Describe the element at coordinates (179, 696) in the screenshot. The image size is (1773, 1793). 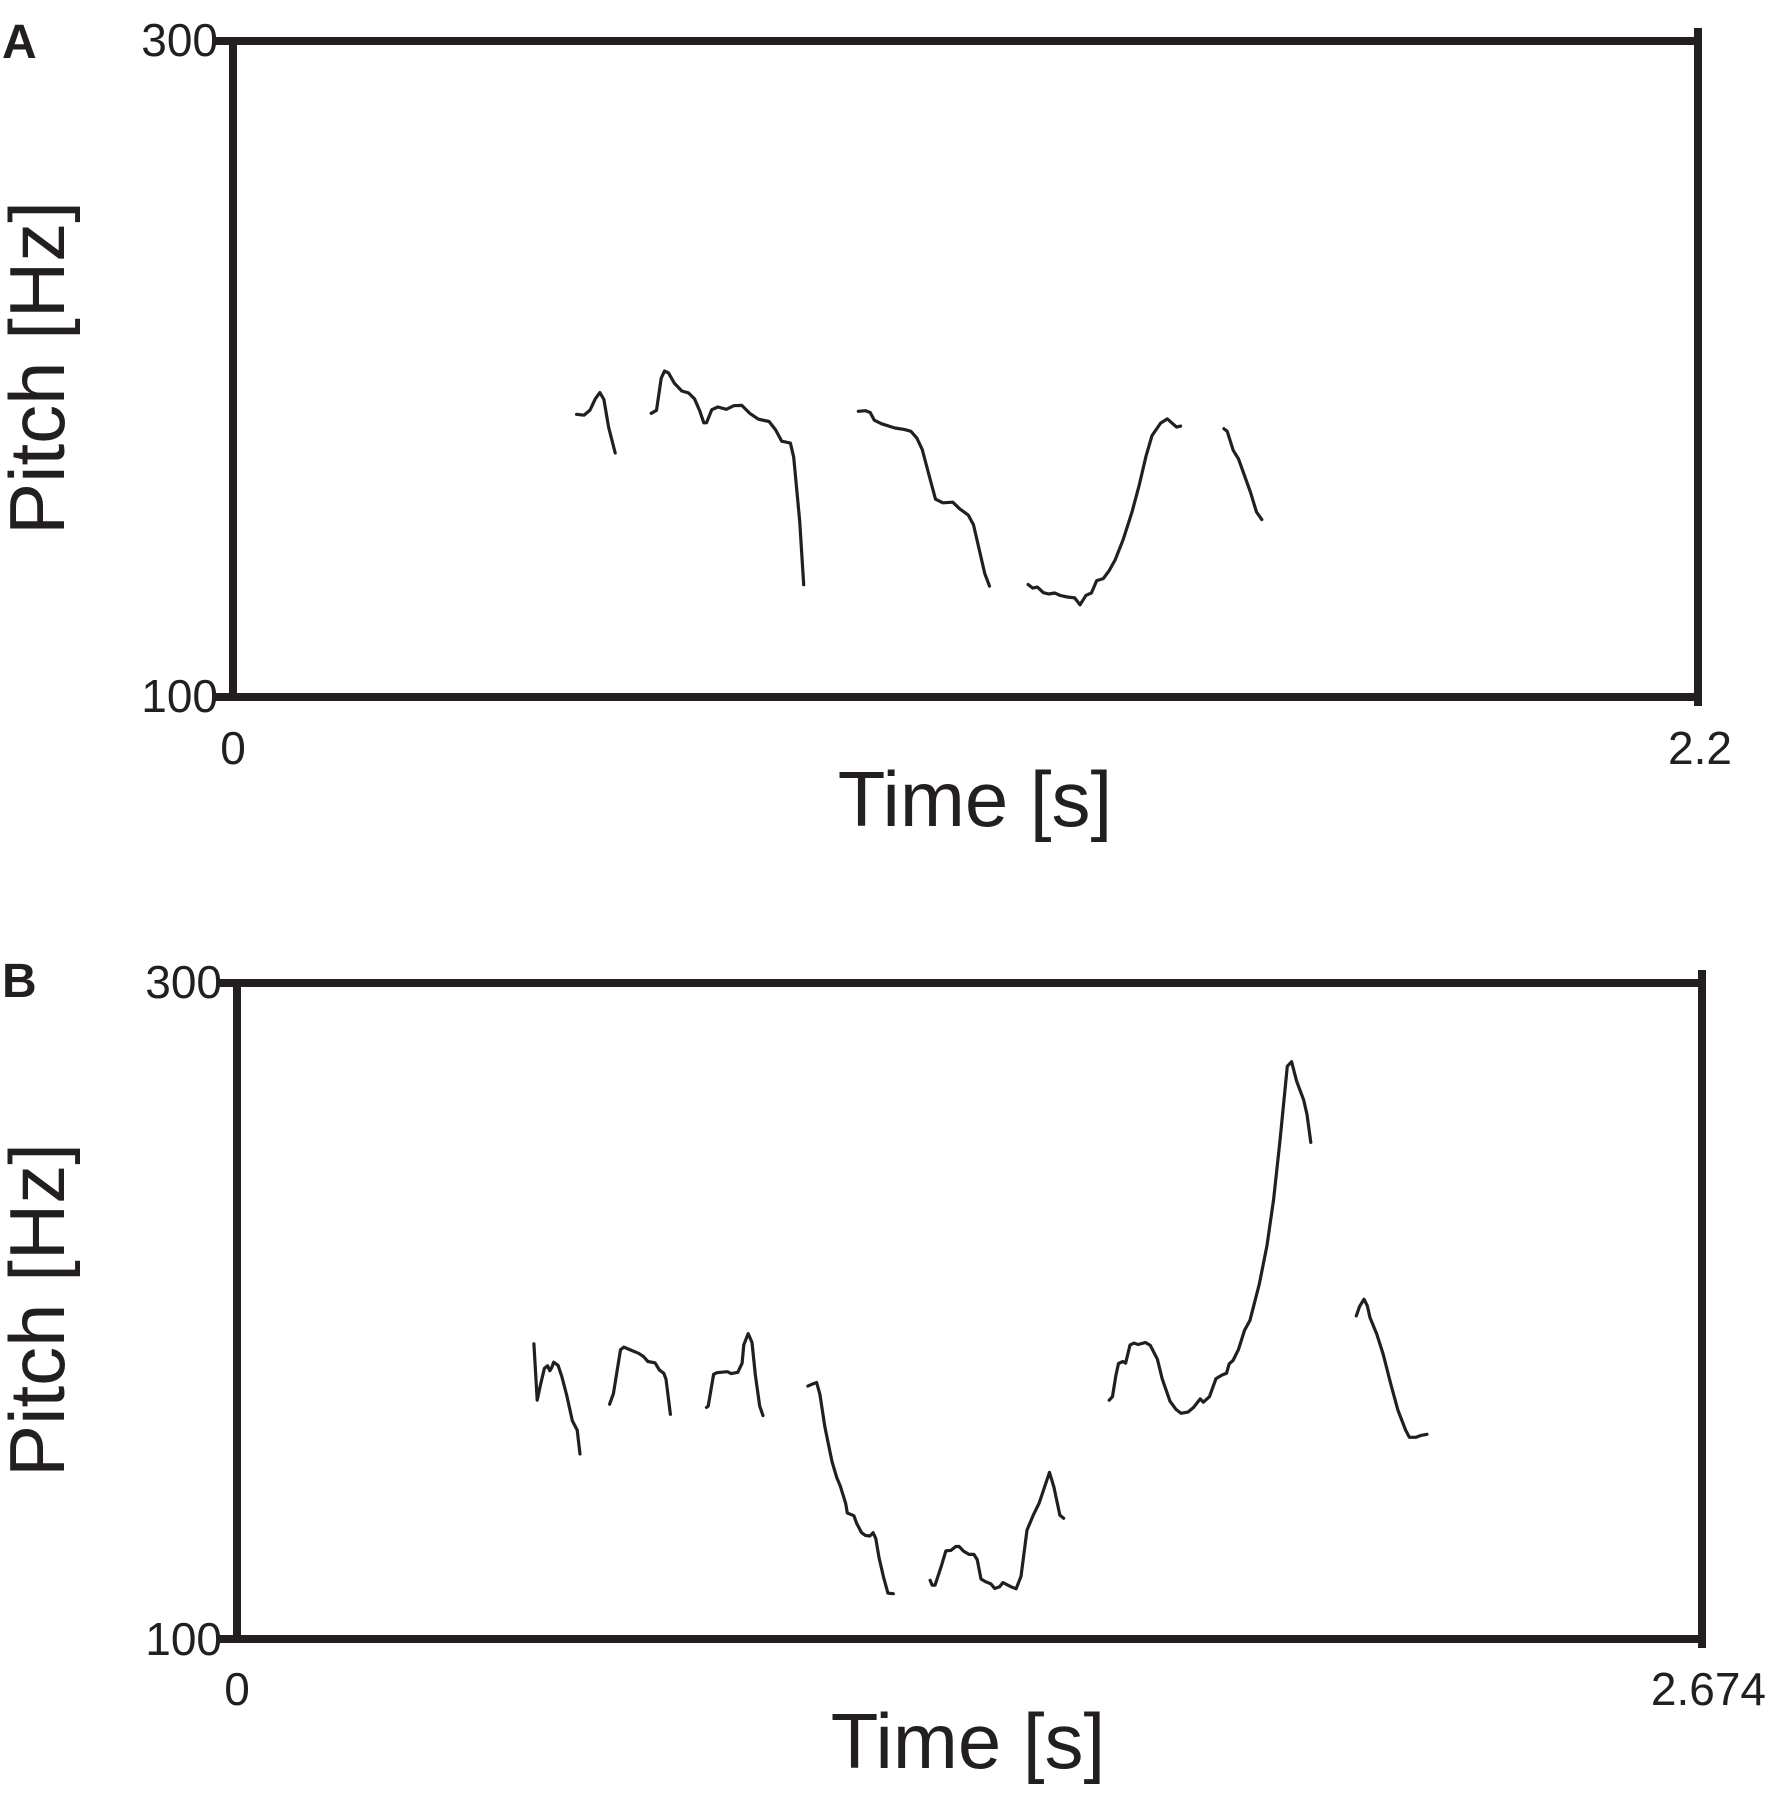
I see `panel-a-y-tick-min: 100` at that location.